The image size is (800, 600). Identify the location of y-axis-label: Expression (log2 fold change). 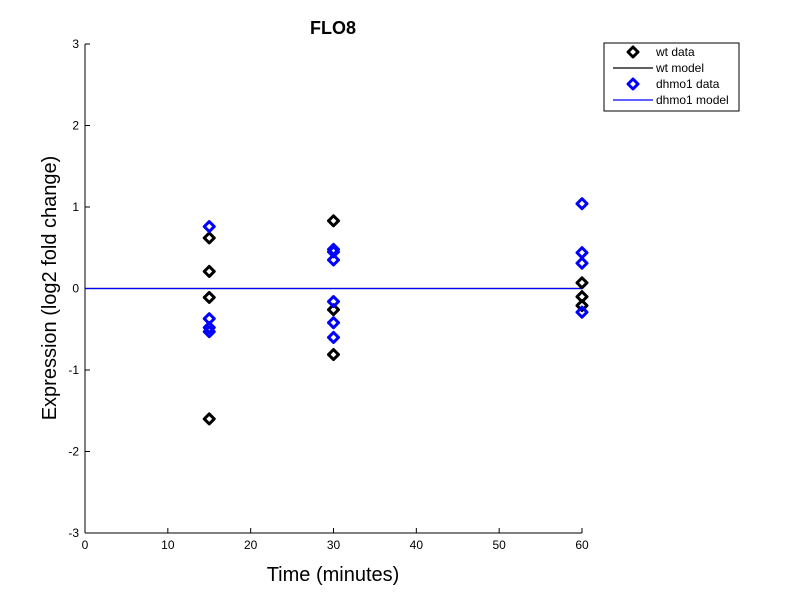
(50, 288).